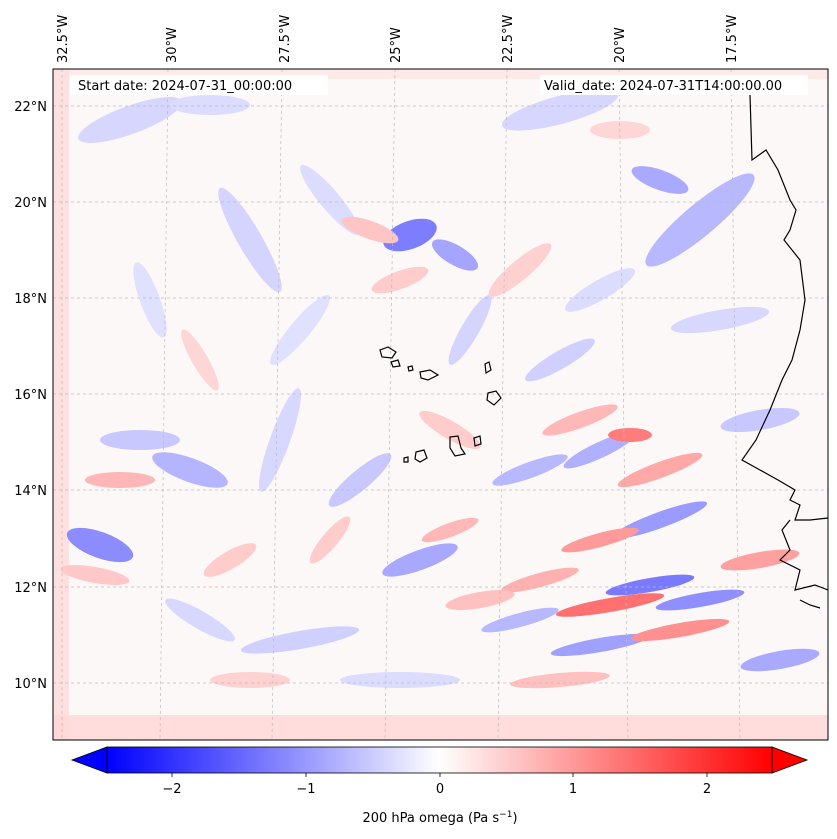 The height and width of the screenshot is (839, 837). Describe the element at coordinates (30, 684) in the screenshot. I see `lat-label: 10°N` at that location.